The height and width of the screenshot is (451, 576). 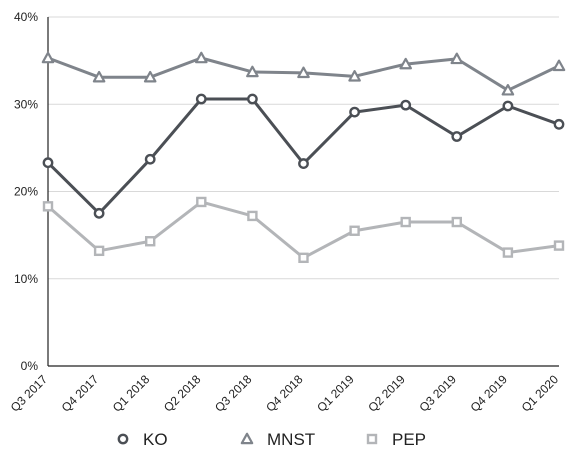 I want to click on x-tick-label: Q1 2018, so click(x=131, y=393).